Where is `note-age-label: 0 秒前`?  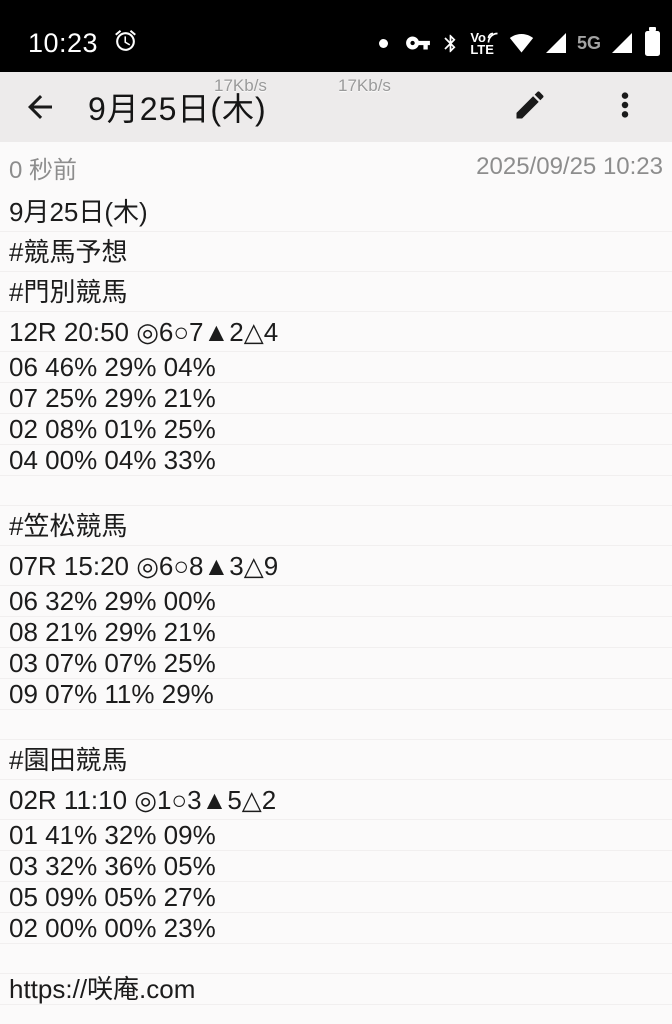
note-age-label: 0 秒前 is located at coordinates (43, 170).